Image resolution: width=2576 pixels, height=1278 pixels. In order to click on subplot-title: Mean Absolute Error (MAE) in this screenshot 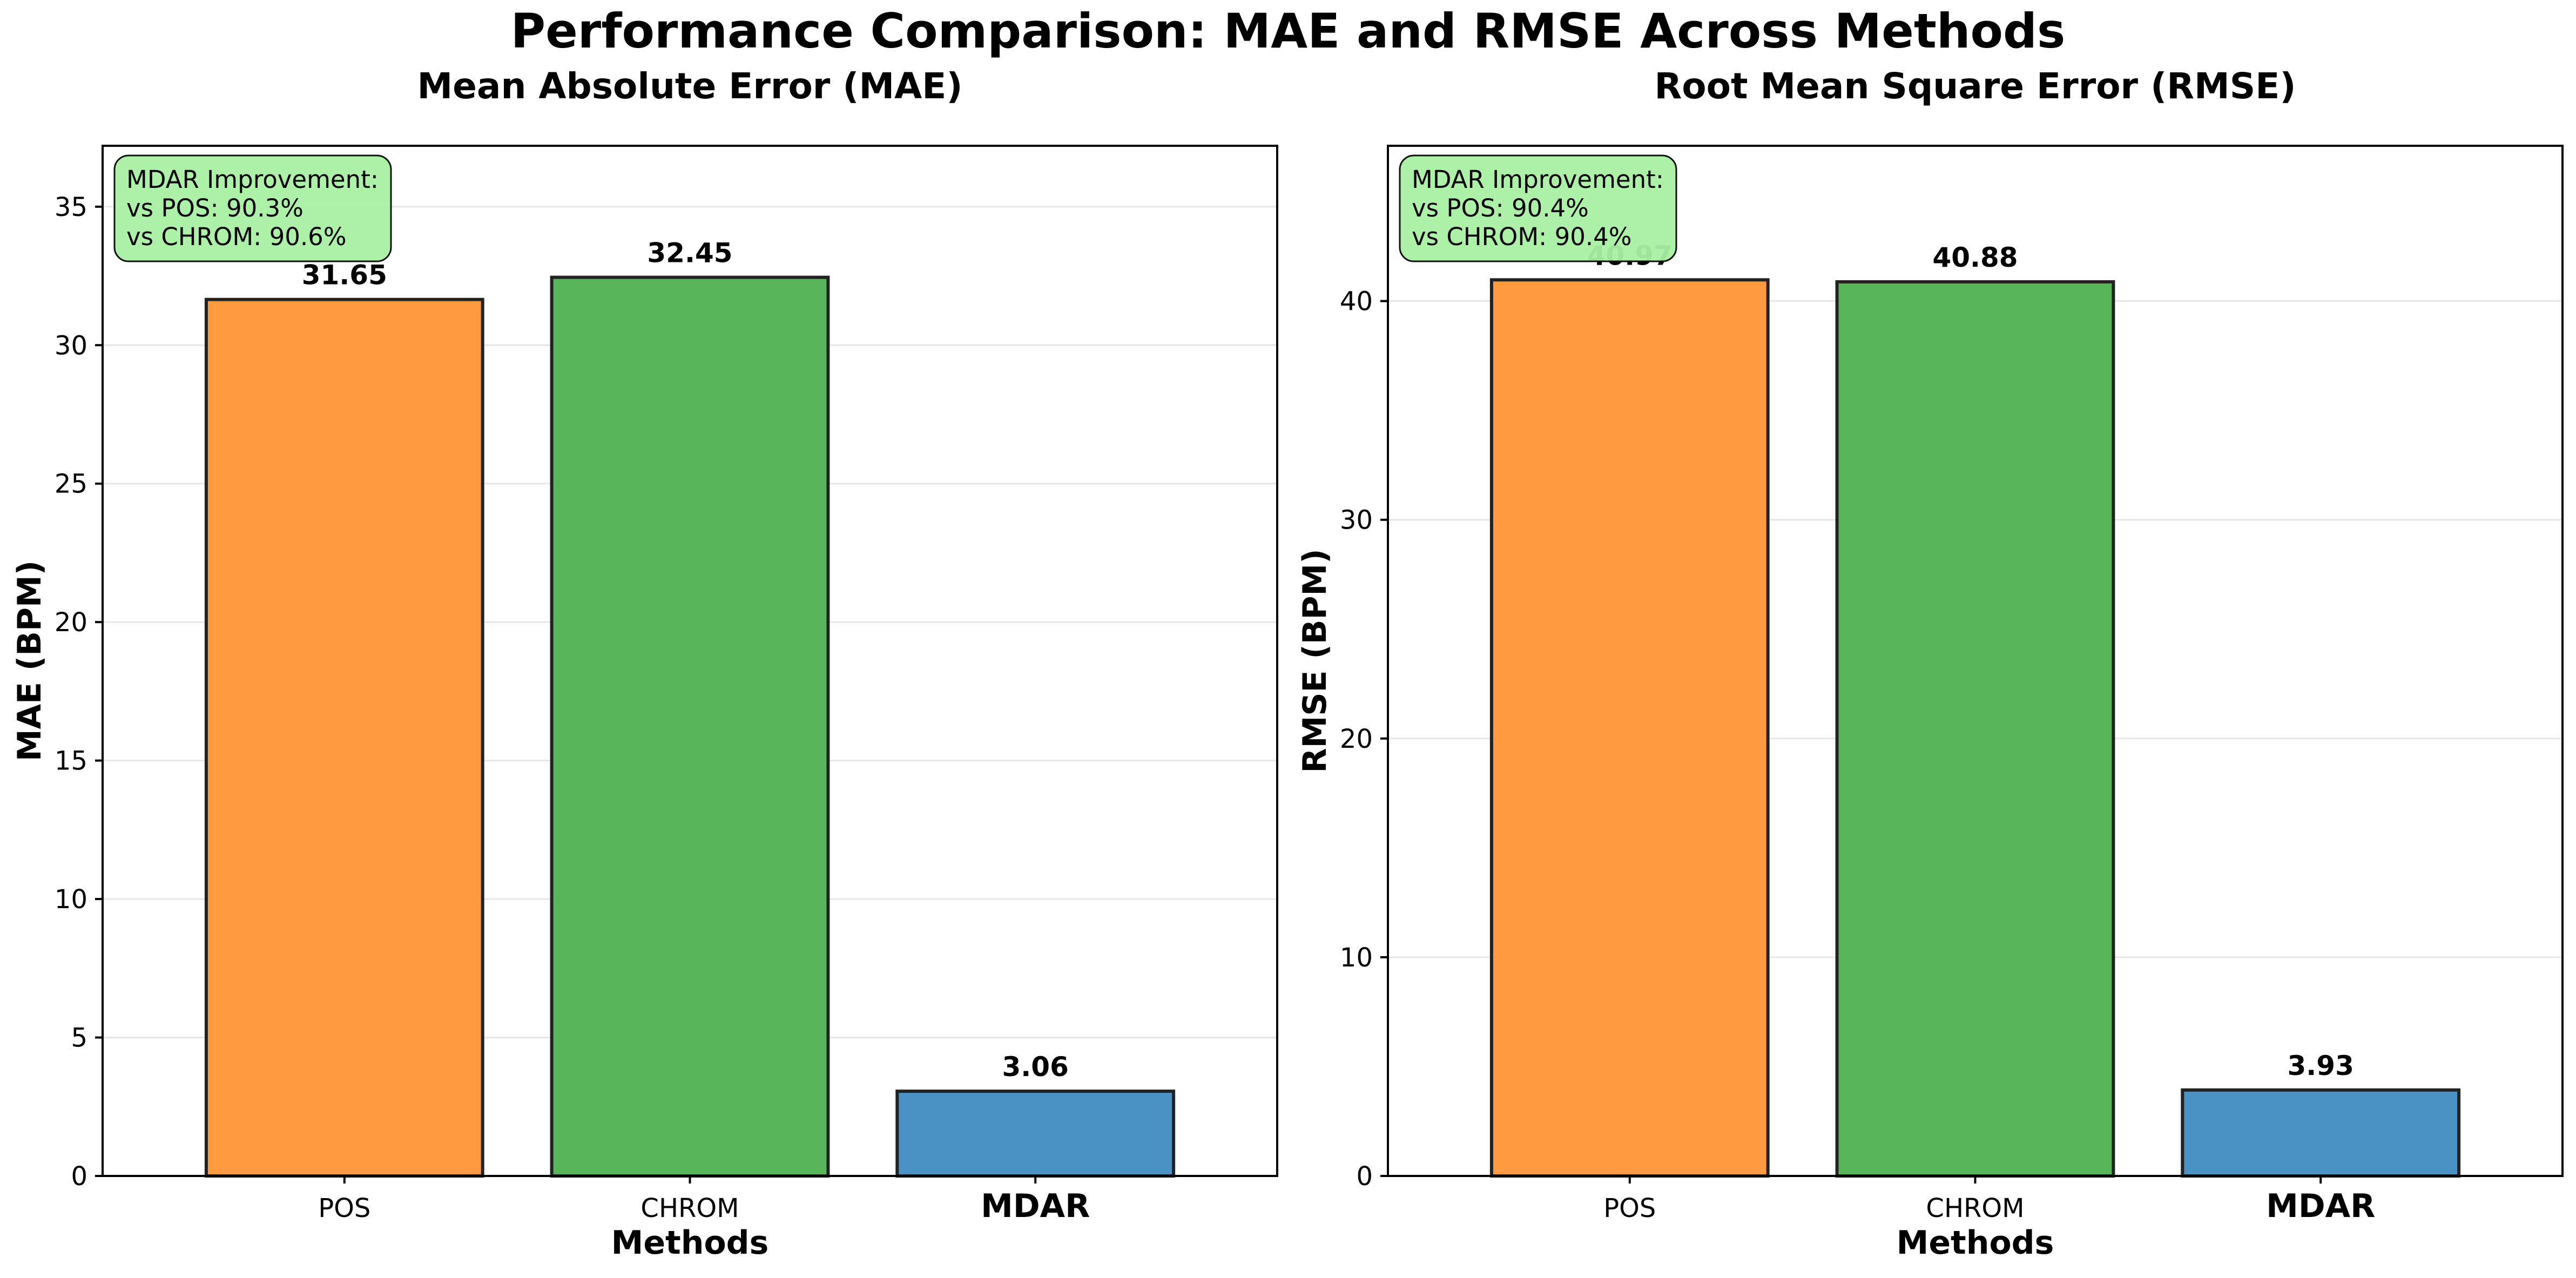, I will do `click(689, 86)`.